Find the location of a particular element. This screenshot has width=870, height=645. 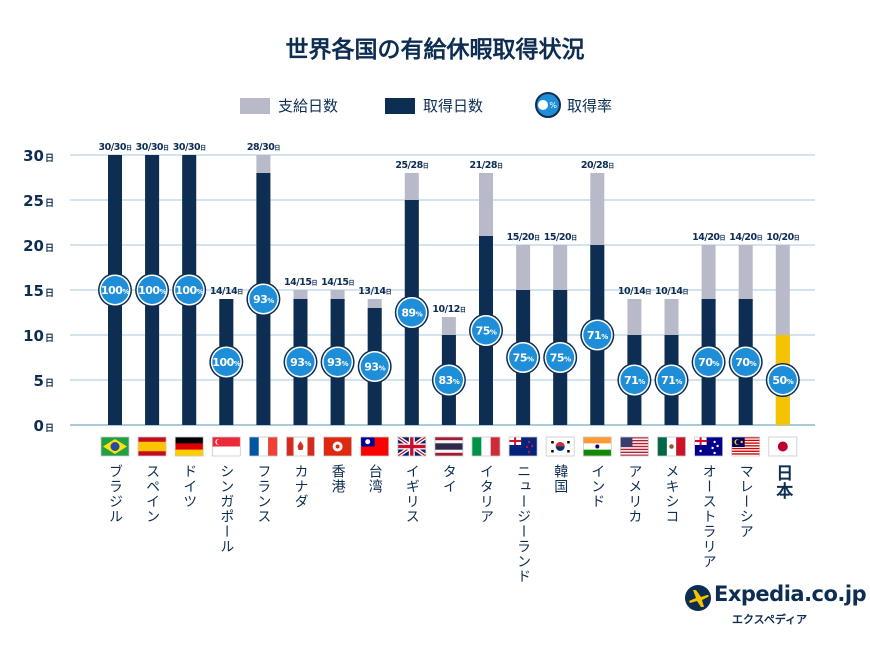

italy-flag-icon is located at coordinates (486, 446).